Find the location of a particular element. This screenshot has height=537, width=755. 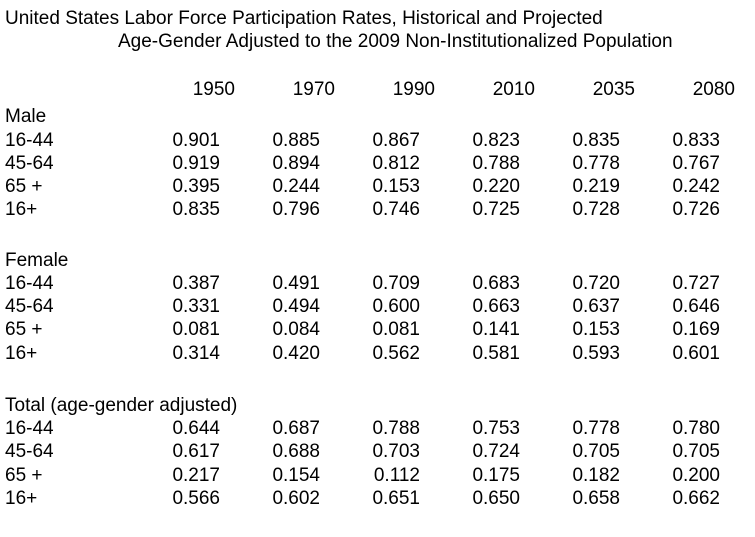

year-header: 1950 is located at coordinates (213, 89).